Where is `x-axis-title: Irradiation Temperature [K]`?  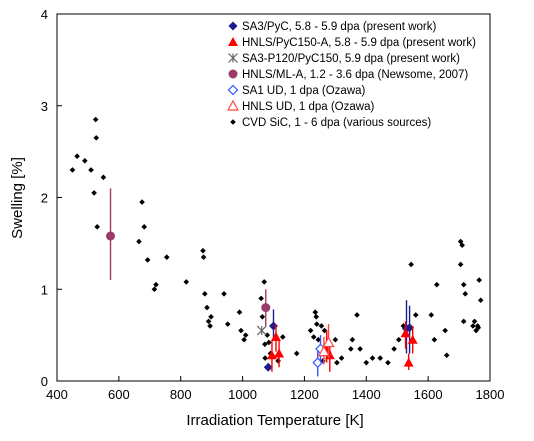 x-axis-title: Irradiation Temperature [K] is located at coordinates (274, 420).